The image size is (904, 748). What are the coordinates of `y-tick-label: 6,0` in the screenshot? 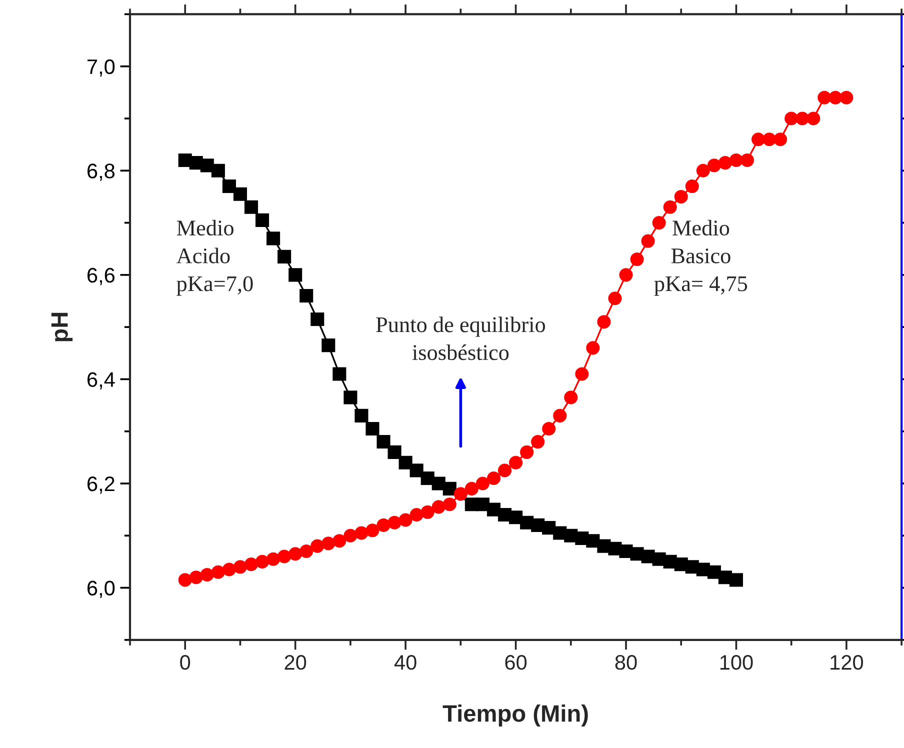 It's located at (101, 589).